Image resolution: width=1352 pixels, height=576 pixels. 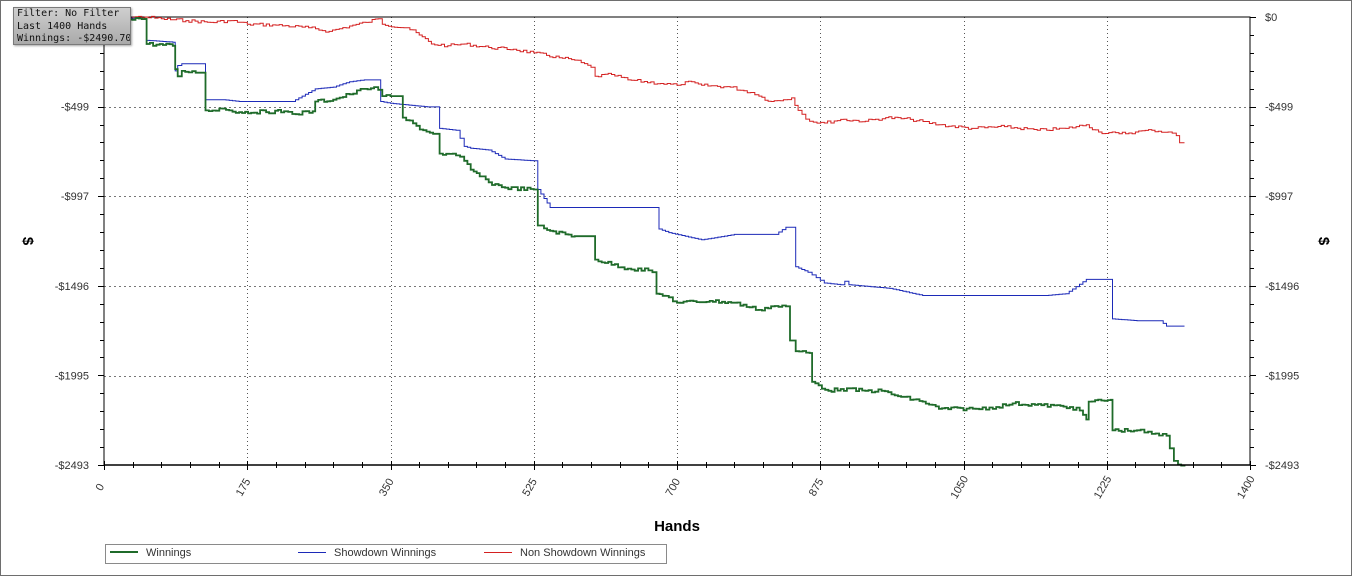 What do you see at coordinates (1103, 487) in the screenshot?
I see `x-tick-label: 1225` at bounding box center [1103, 487].